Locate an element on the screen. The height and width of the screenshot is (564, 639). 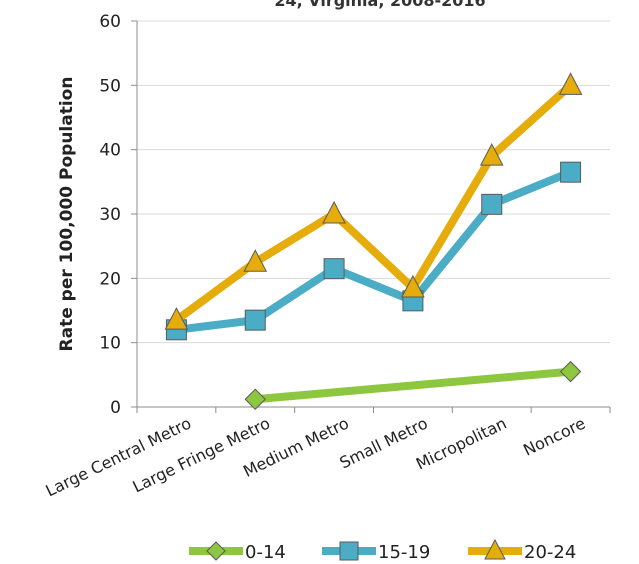
chart-title: 24, Virginia, 2008-2016 is located at coordinates (379, 5).